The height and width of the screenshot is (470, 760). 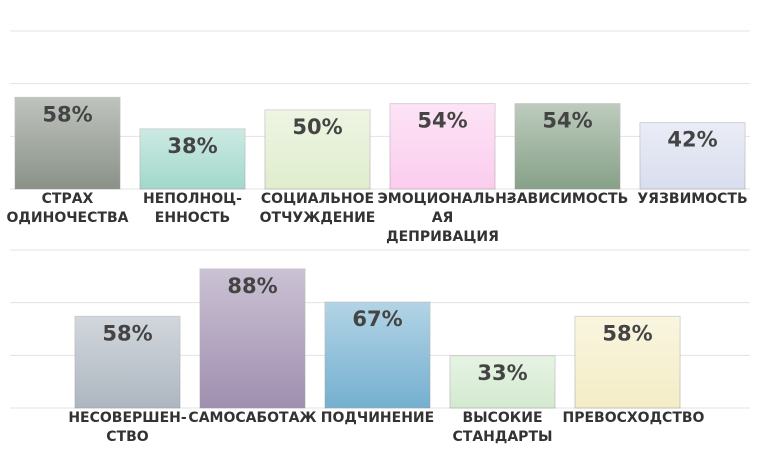 I want to click on category-label: ЗАВИСИМОСТЬ, so click(x=567, y=199).